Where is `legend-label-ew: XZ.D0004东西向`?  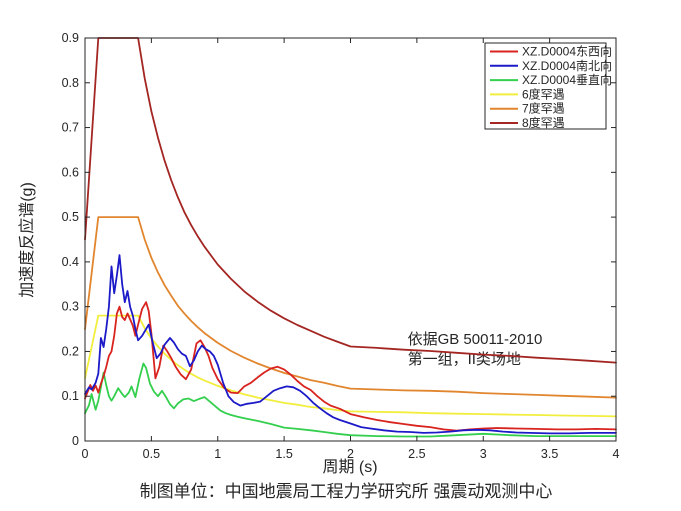 legend-label-ew: XZ.D0004东西向 is located at coordinates (567, 51).